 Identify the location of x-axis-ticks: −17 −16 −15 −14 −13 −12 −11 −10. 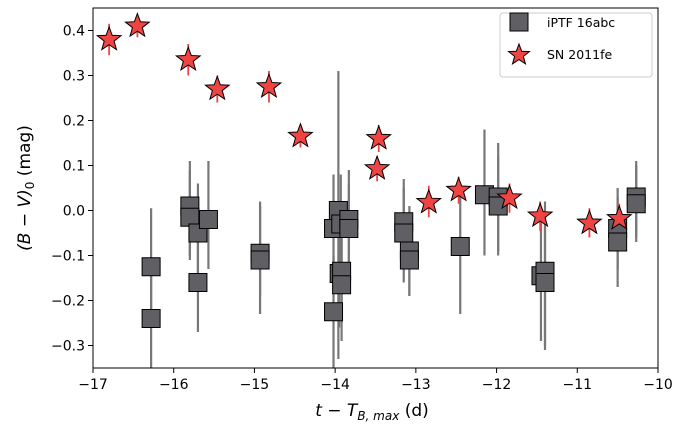
(375, 380).